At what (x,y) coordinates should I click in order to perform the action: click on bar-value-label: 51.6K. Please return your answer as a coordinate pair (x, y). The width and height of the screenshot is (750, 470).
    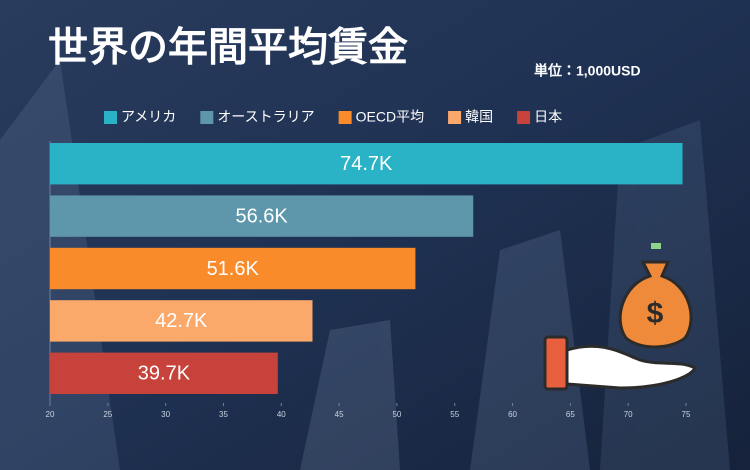
    Looking at the image, I should click on (233, 269).